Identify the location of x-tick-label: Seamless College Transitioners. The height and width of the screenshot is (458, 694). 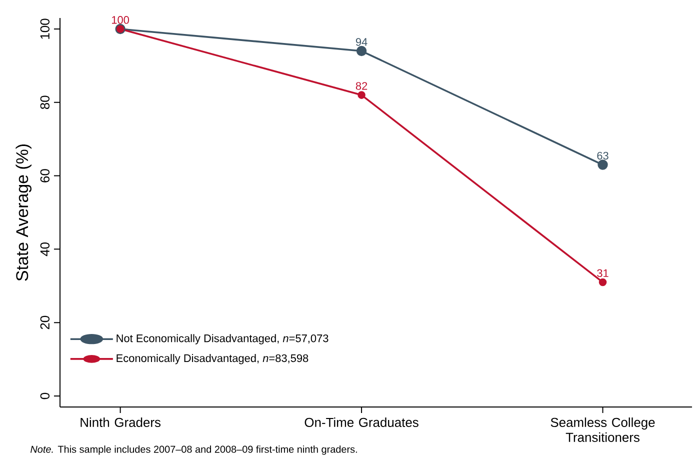
(602, 429).